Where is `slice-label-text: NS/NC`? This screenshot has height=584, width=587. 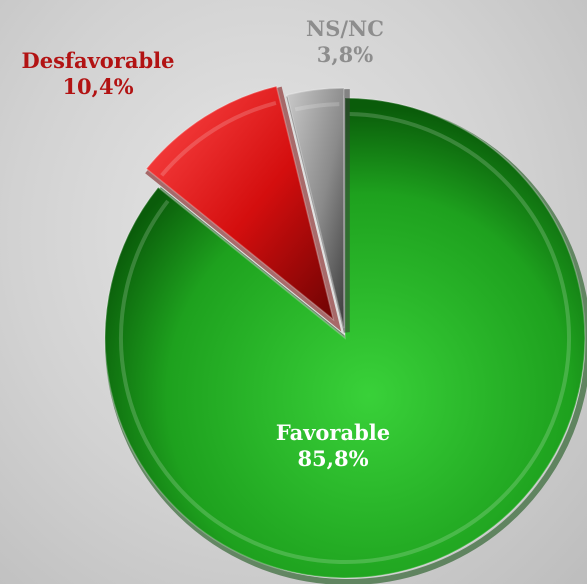
slice-label-text: NS/NC is located at coordinates (345, 28).